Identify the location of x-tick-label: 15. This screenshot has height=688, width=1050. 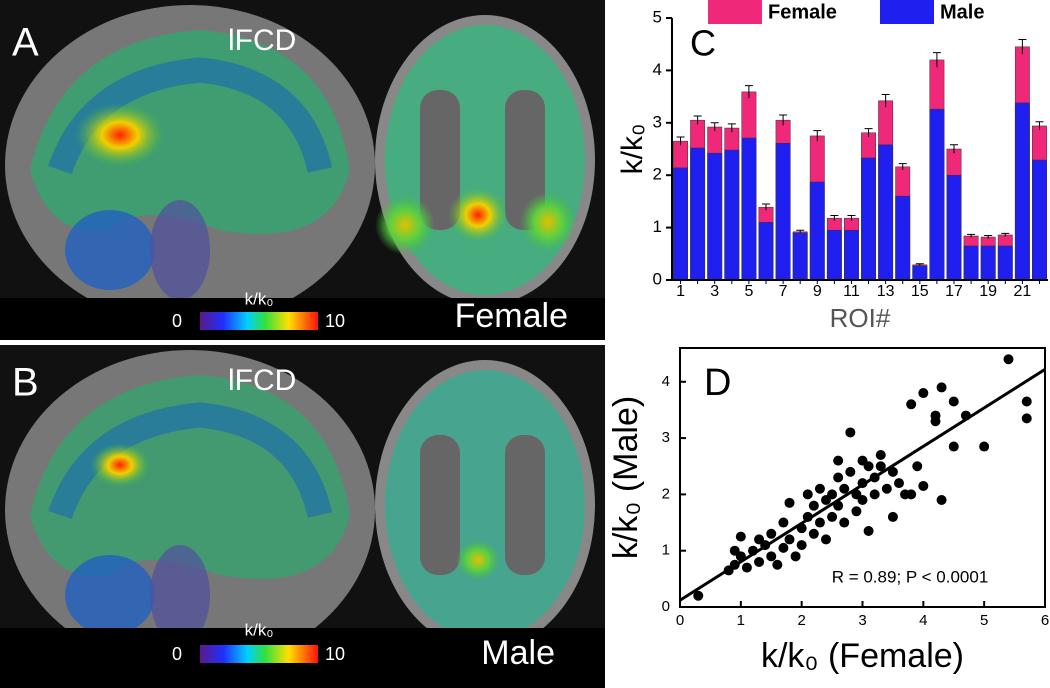
(920, 291).